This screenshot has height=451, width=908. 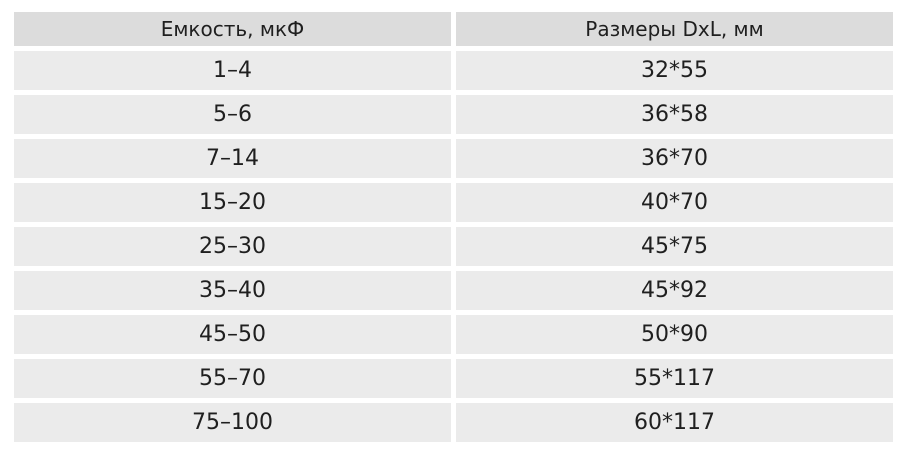 What do you see at coordinates (453, 378) in the screenshot?
I see `table-row: 55–70 55*117` at bounding box center [453, 378].